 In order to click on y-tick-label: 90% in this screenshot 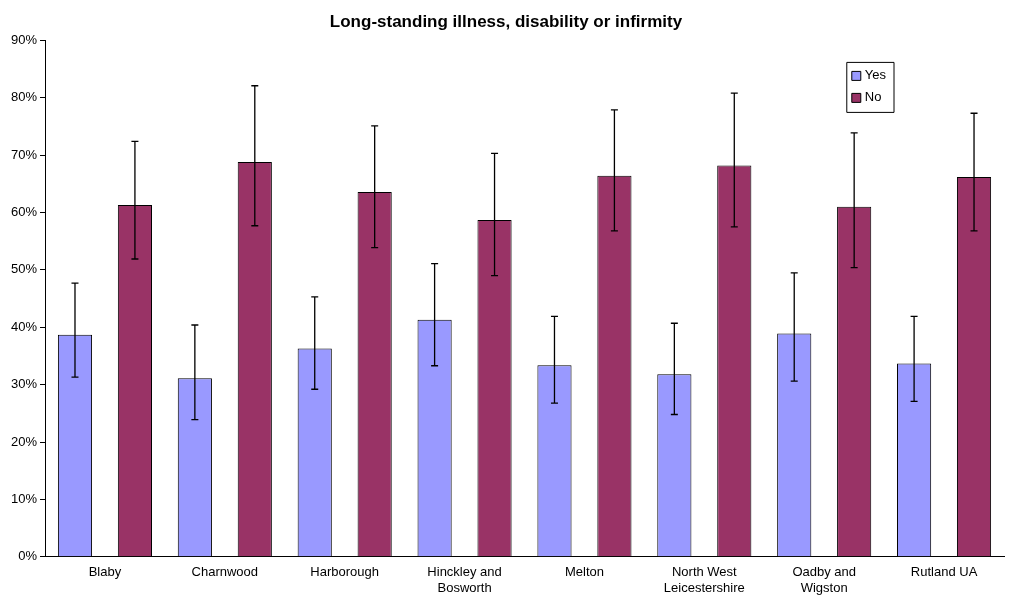, I will do `click(24, 39)`.